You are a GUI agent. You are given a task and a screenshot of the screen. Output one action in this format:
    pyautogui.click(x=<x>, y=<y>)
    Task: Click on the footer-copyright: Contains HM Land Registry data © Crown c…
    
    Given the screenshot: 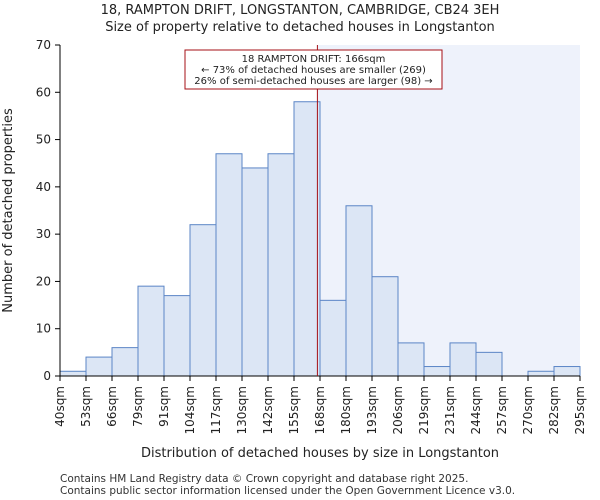 What is the action you would take?
    pyautogui.click(x=264, y=479)
    